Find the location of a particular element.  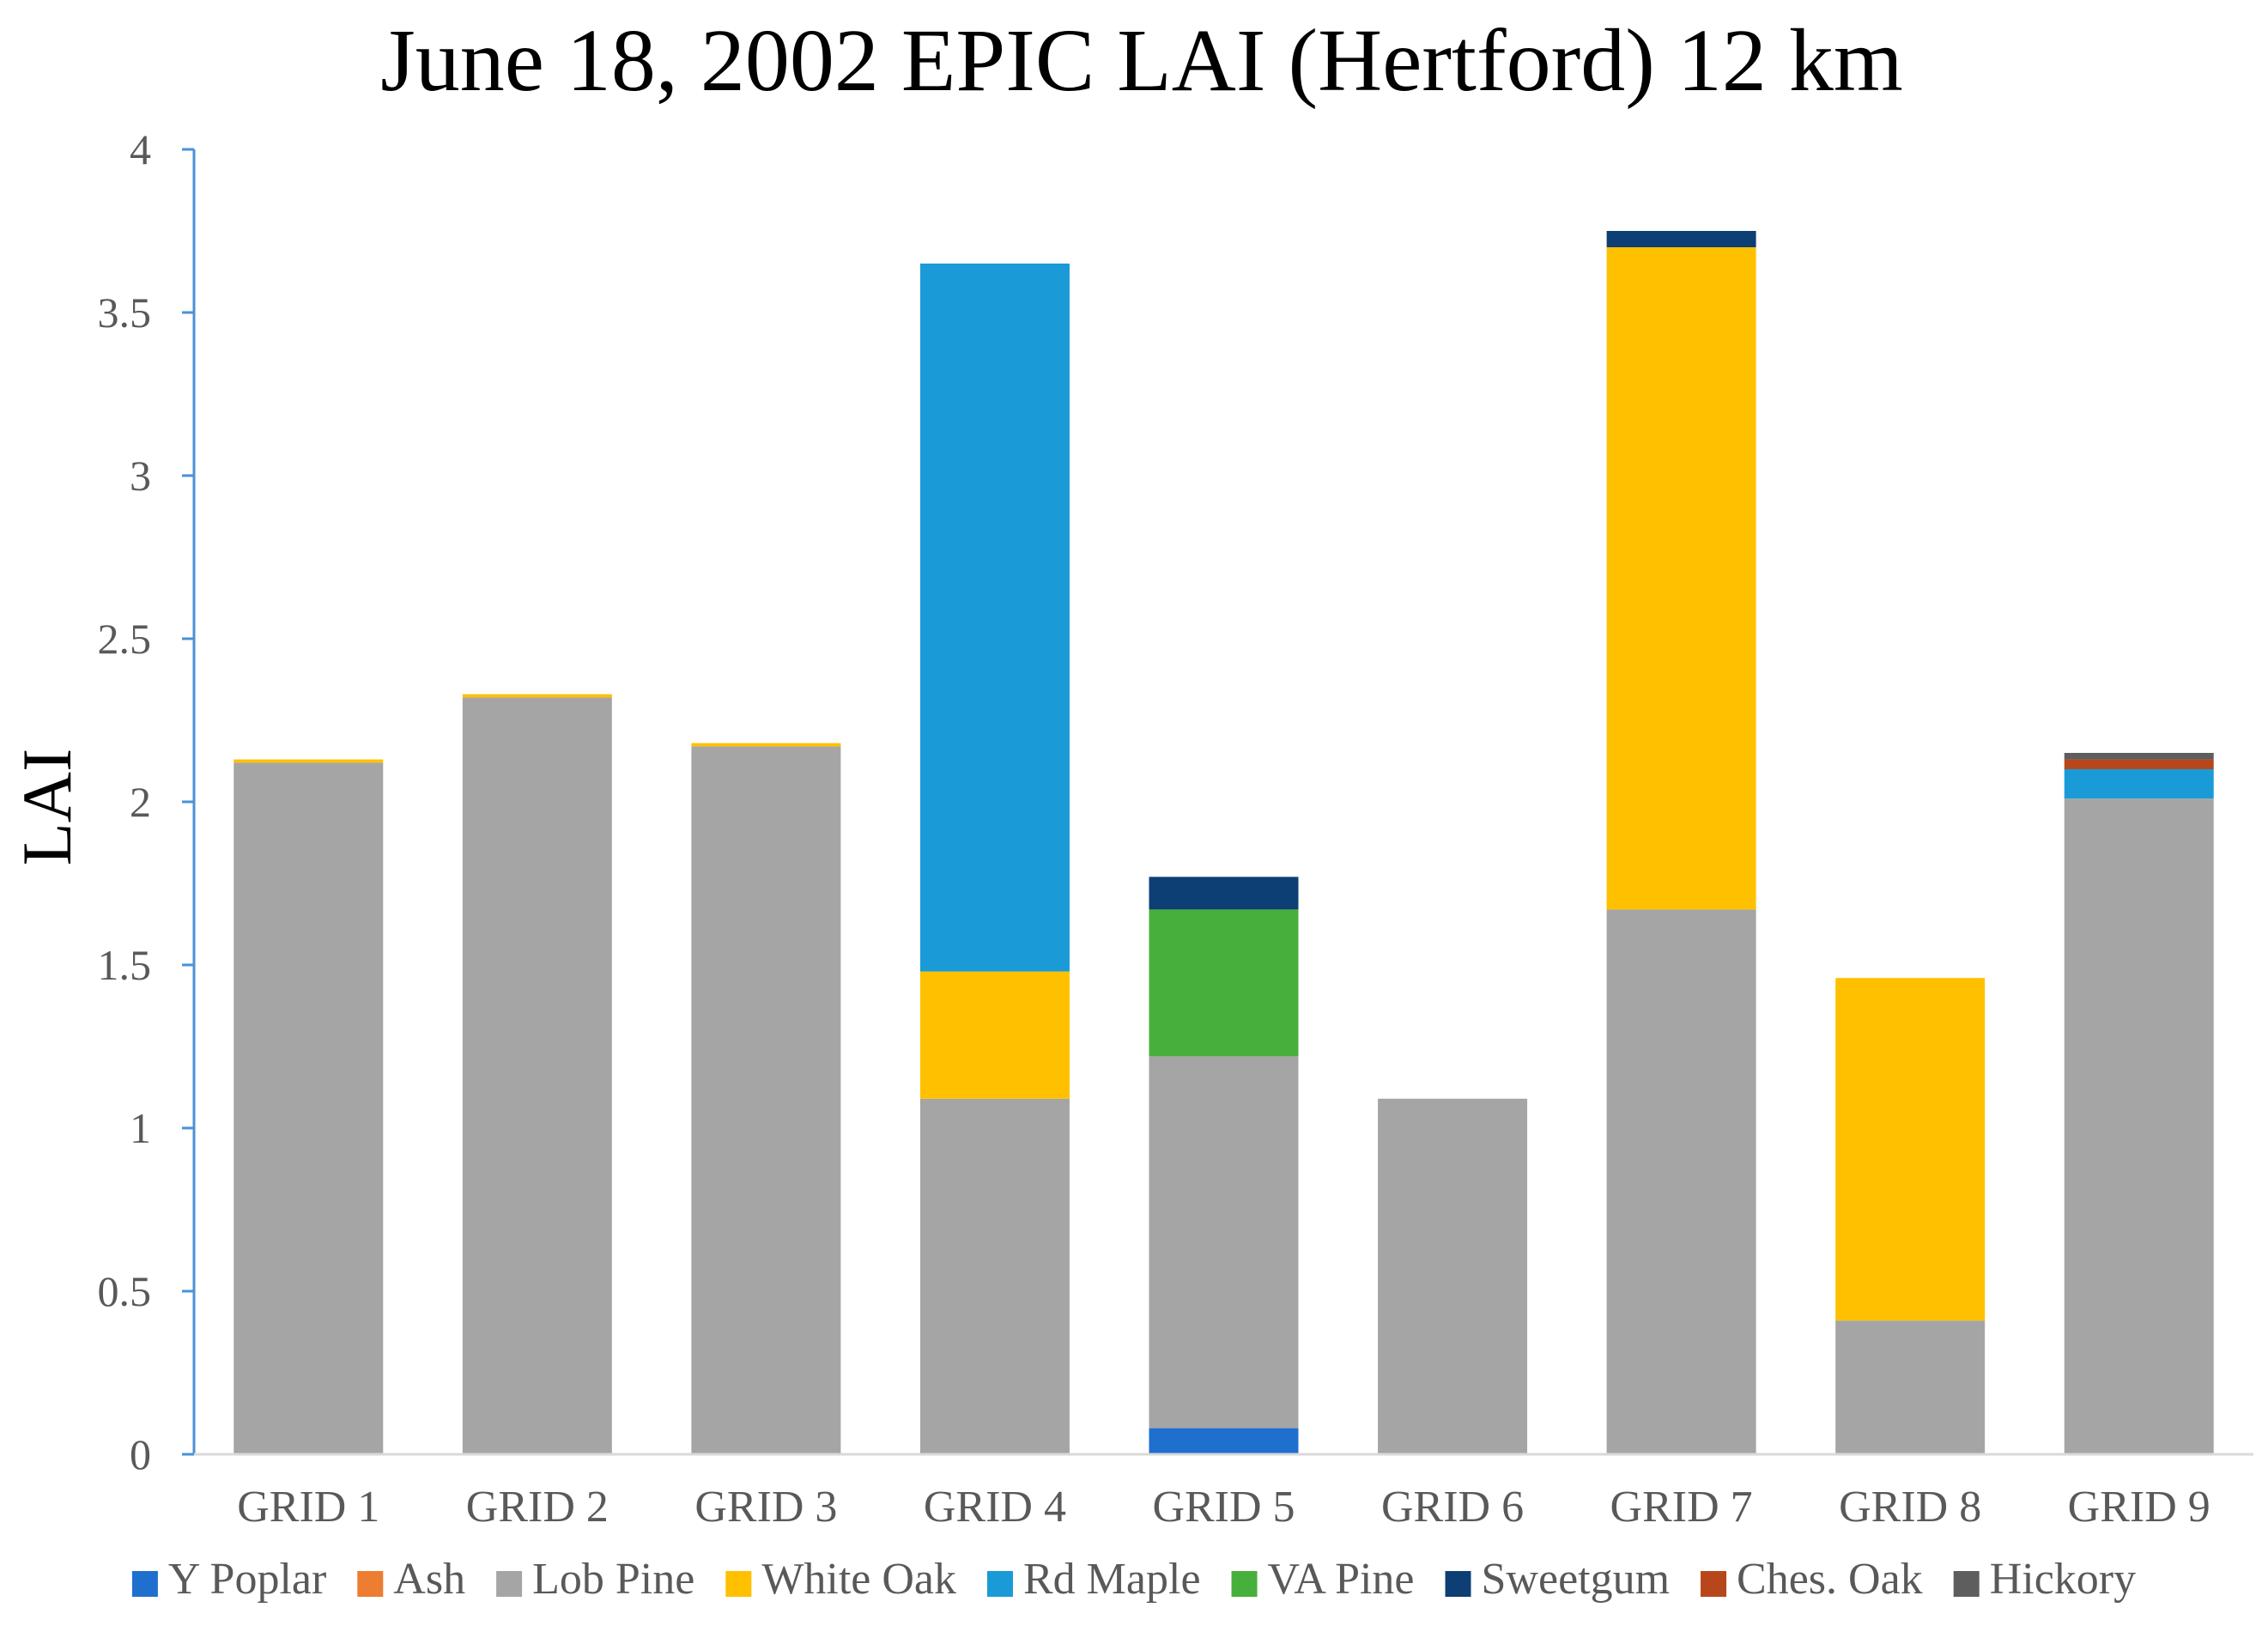

y-tick-label: 3.5 is located at coordinates (125, 312).